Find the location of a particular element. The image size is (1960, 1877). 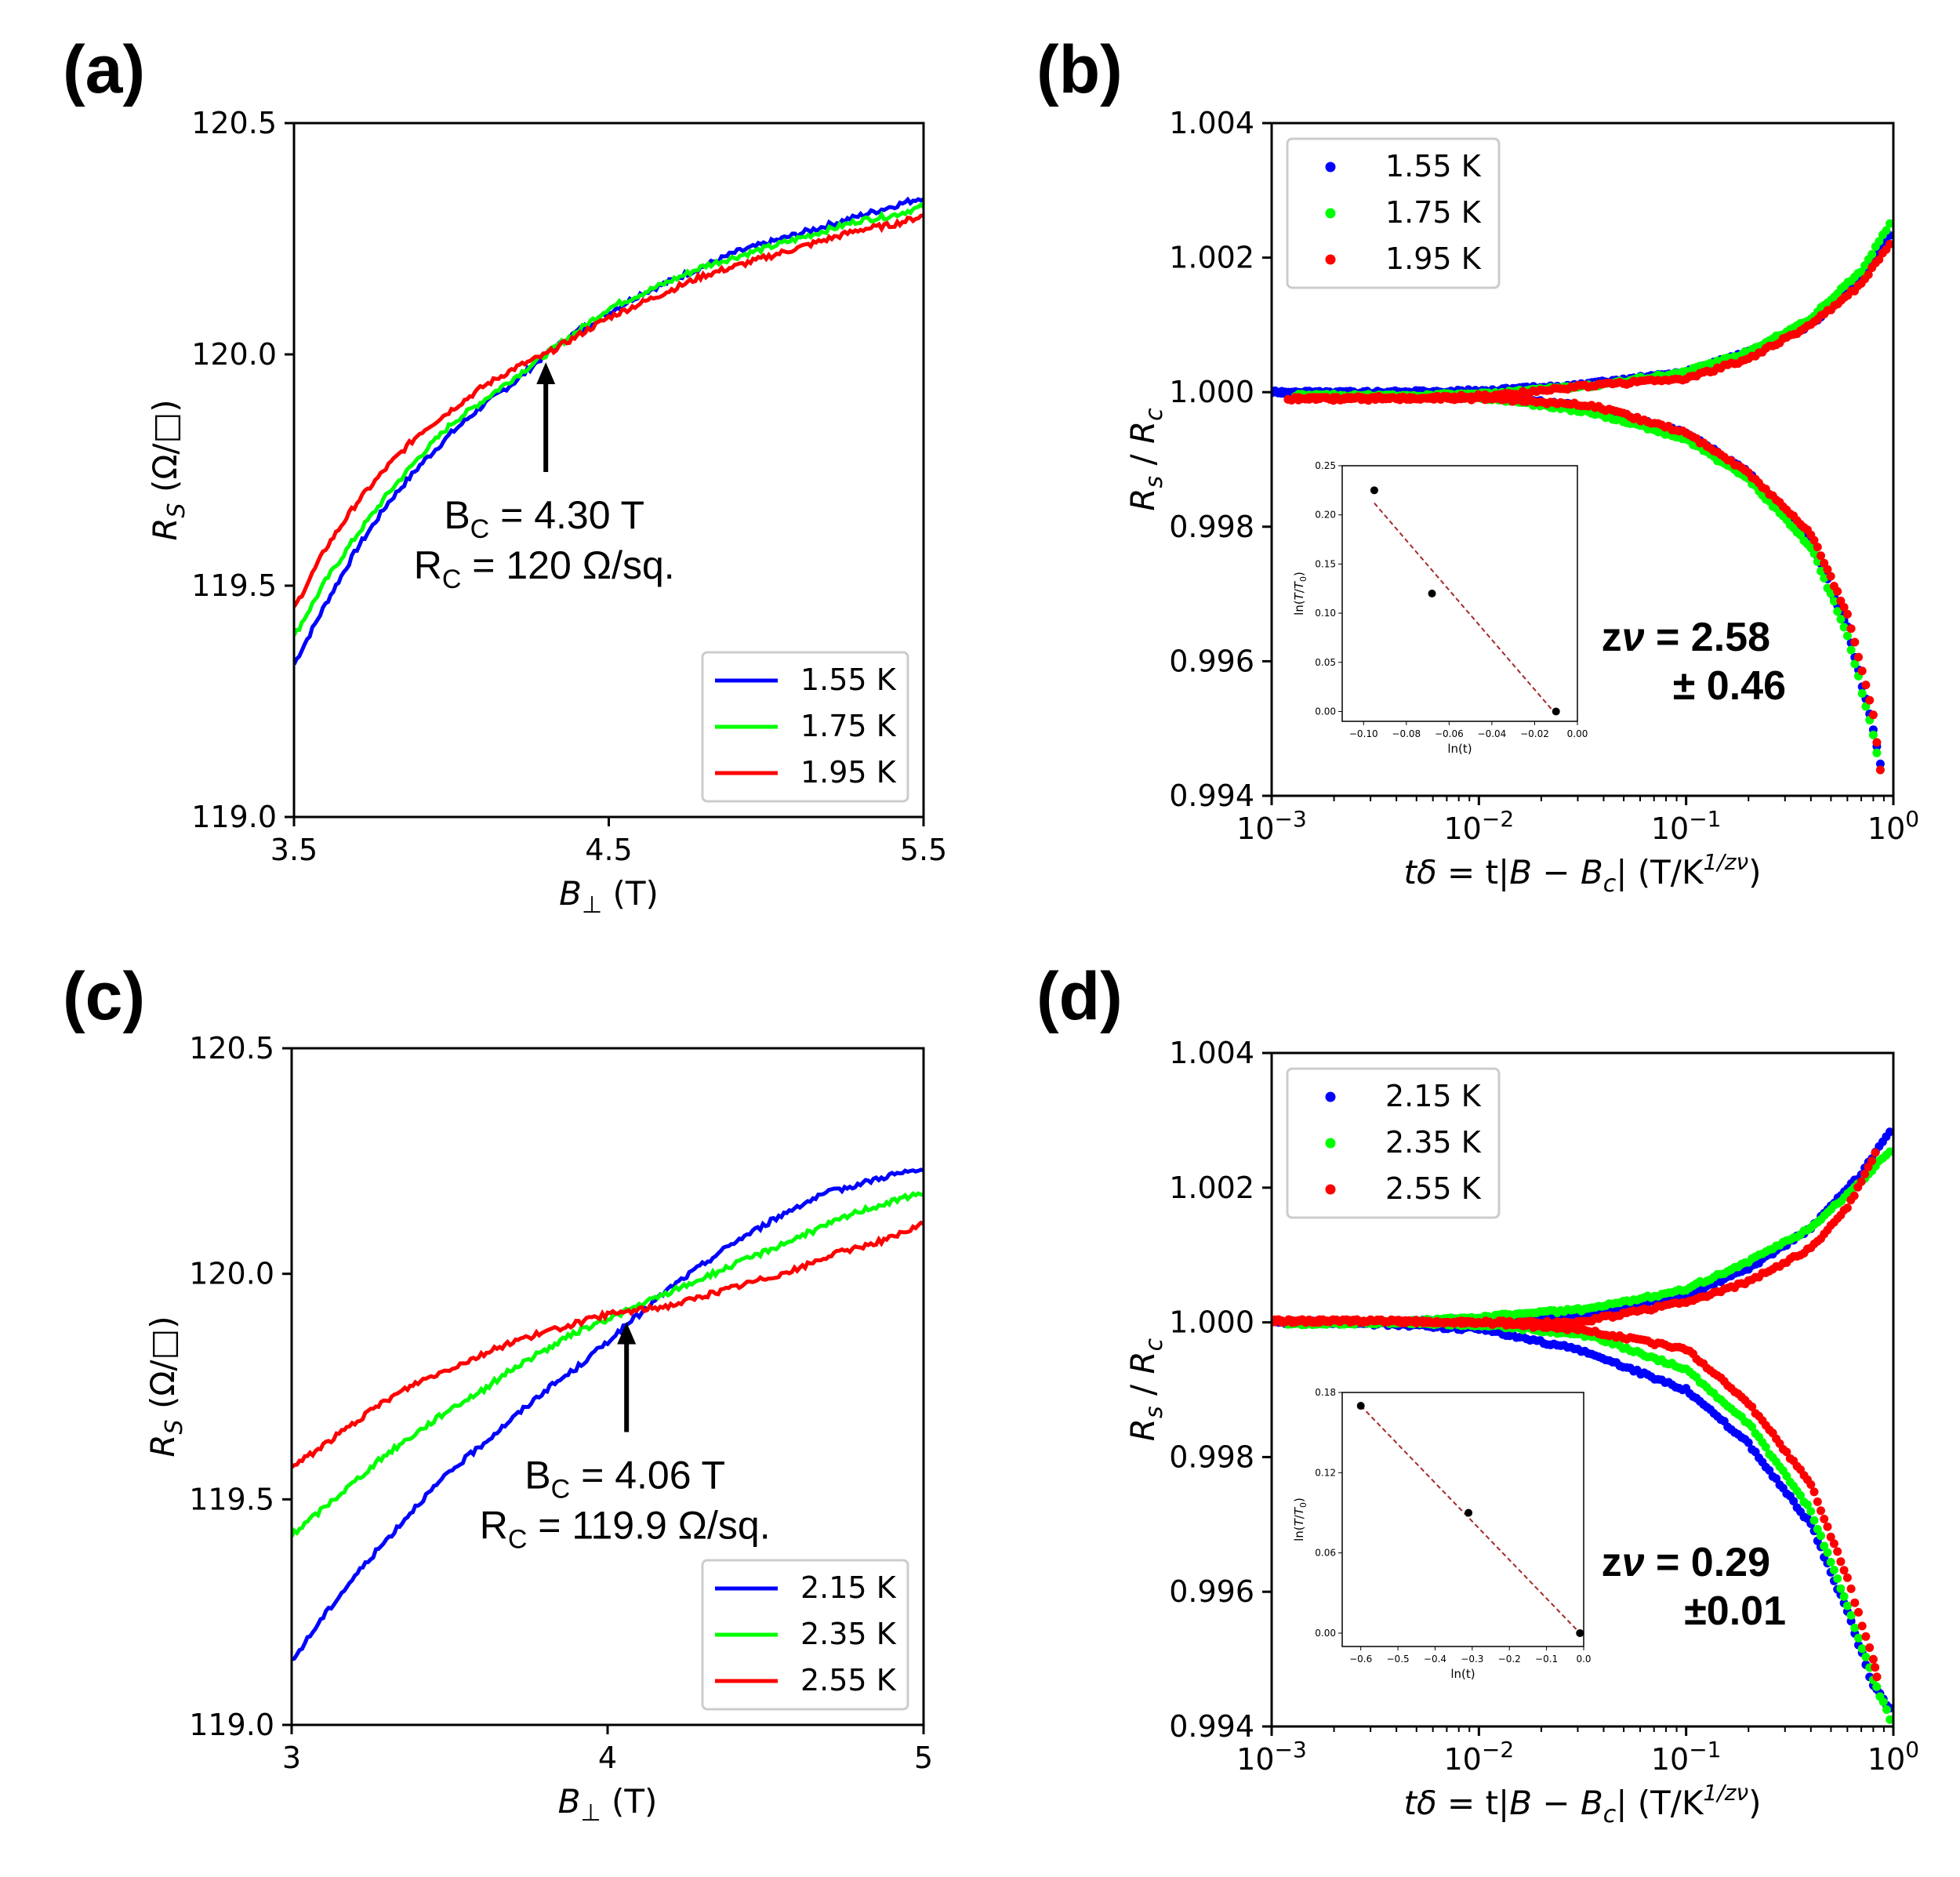

legend-label: 1.55 K is located at coordinates (1433, 166).